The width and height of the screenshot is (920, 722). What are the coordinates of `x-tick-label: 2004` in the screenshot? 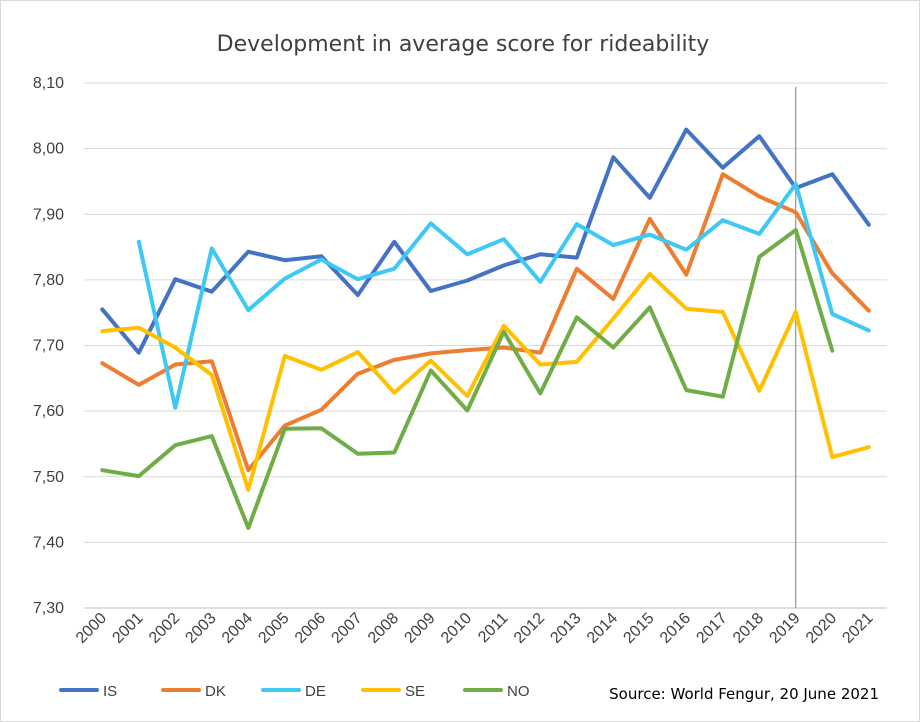 It's located at (237, 628).